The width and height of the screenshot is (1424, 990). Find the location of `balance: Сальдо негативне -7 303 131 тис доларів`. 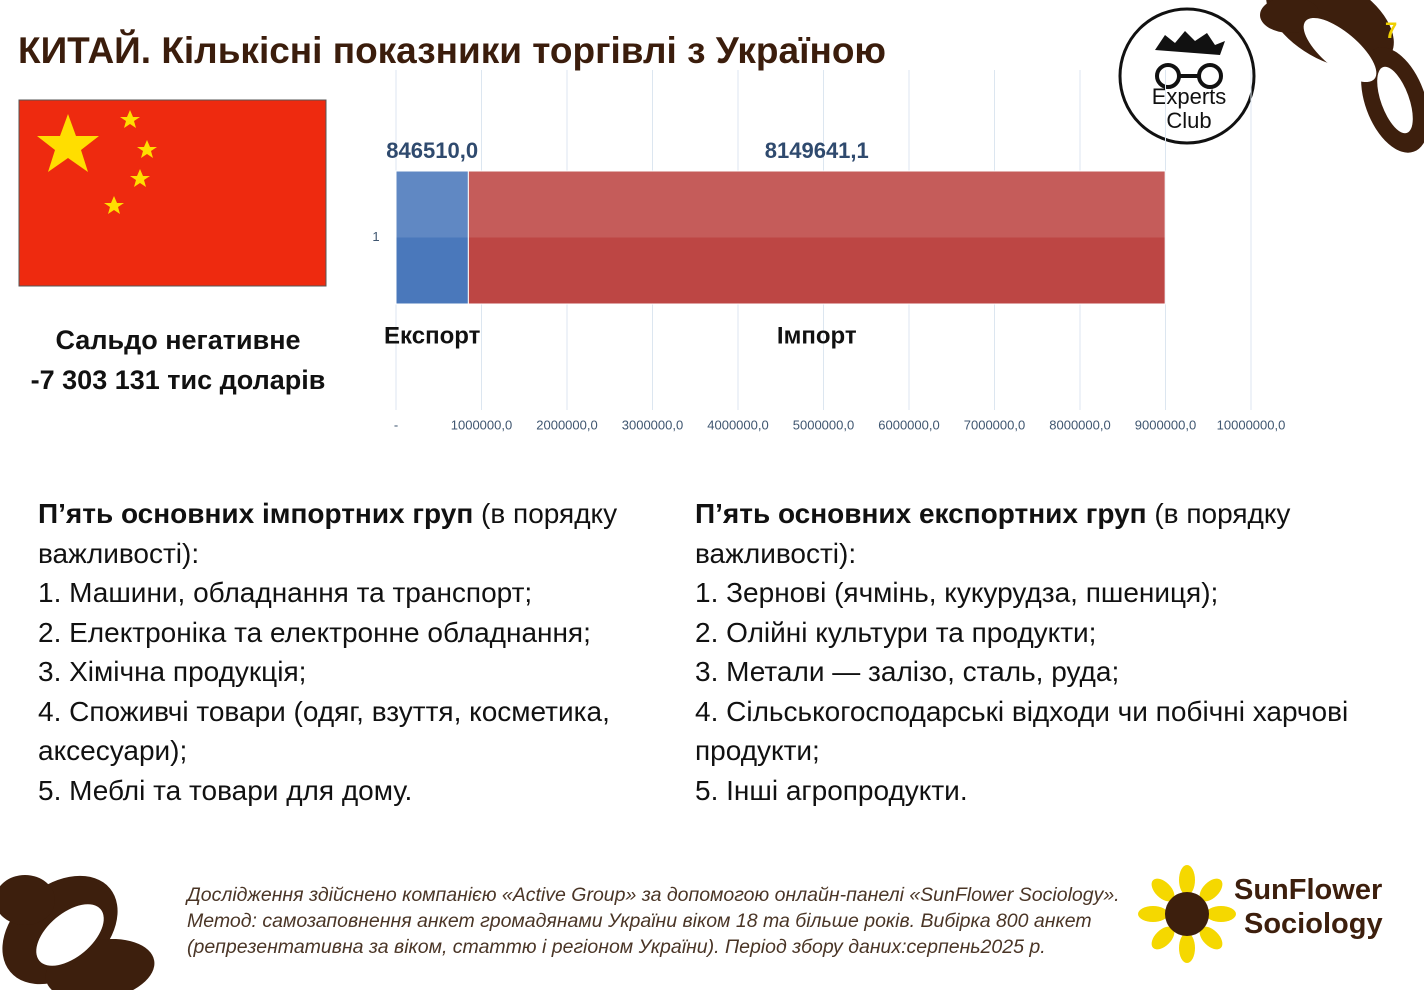

balance: Сальдо негативне -7 303 131 тис доларів is located at coordinates (178, 360).